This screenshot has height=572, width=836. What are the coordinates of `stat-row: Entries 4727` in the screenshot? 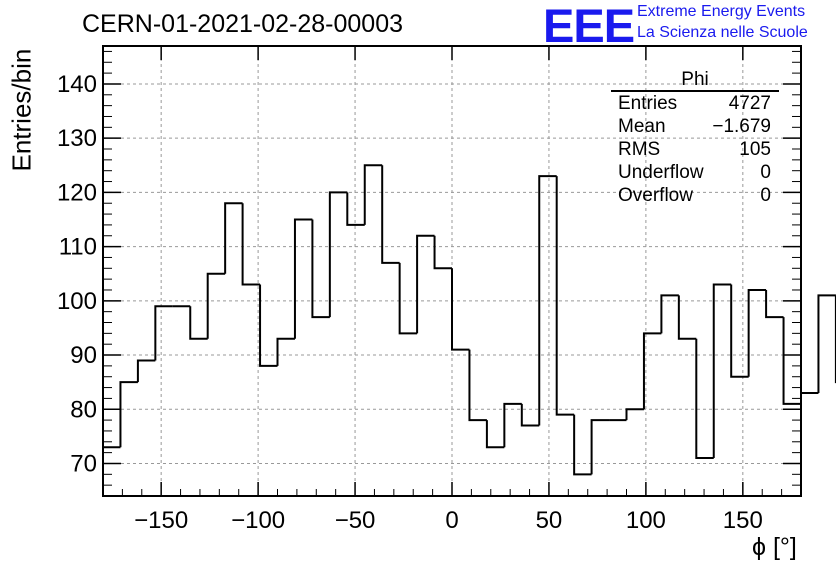 It's located at (695, 103).